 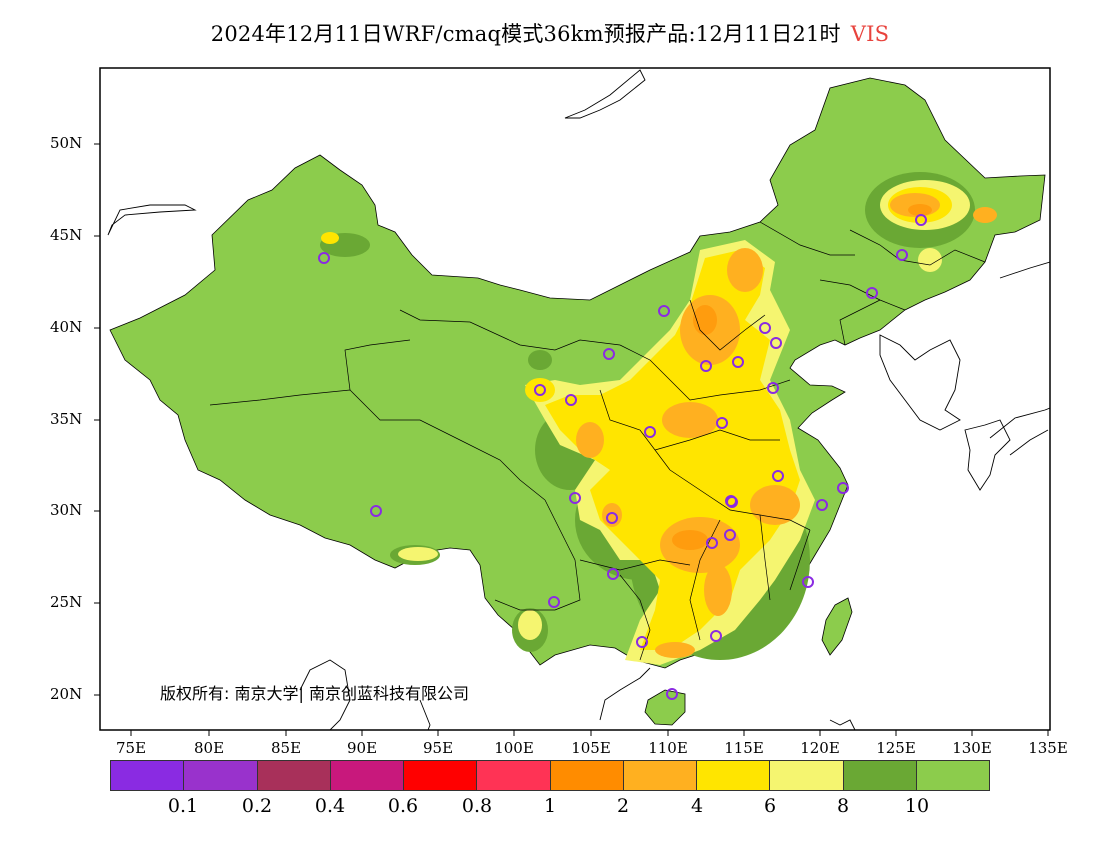 I want to click on lat-label-35n: 35N, so click(x=66, y=419).